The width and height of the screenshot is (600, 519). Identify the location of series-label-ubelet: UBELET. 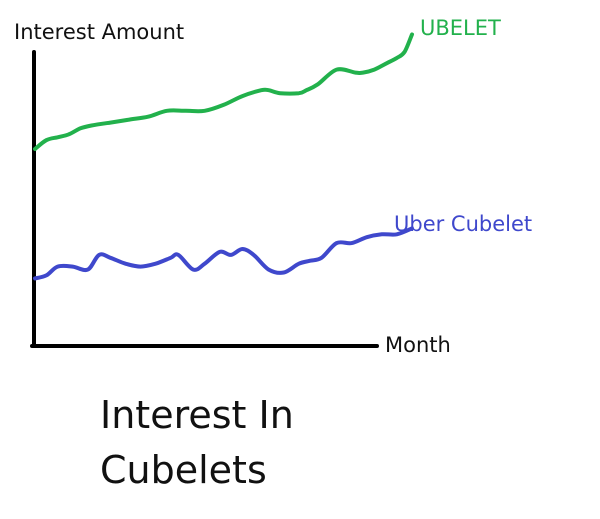
(460, 28).